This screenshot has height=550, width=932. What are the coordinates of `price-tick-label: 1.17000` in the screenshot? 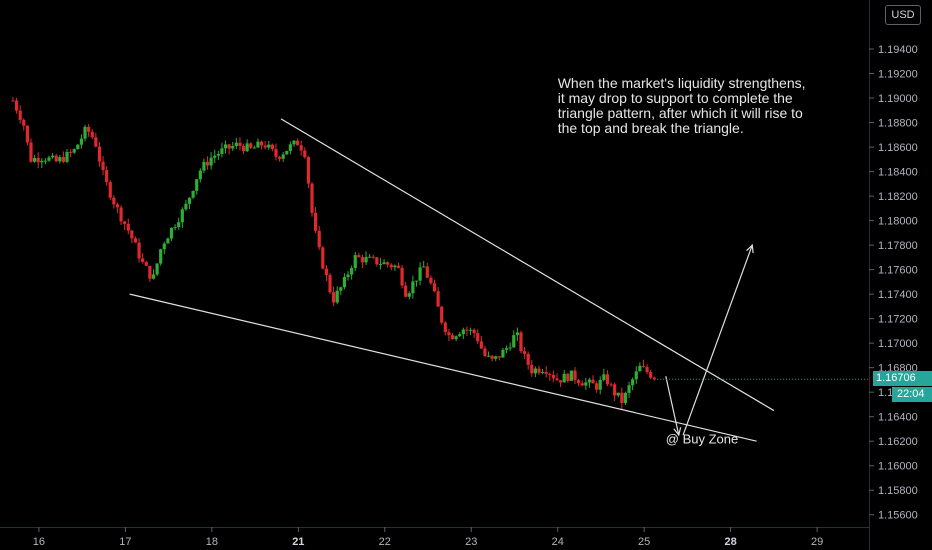 It's located at (898, 344).